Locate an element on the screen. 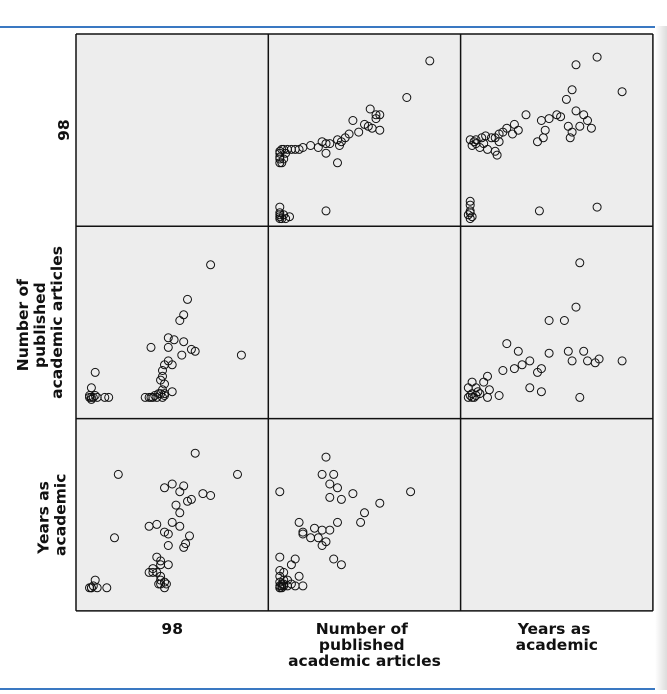 This screenshot has width=667, height=694. top-frame-line is located at coordinates (333, 27).